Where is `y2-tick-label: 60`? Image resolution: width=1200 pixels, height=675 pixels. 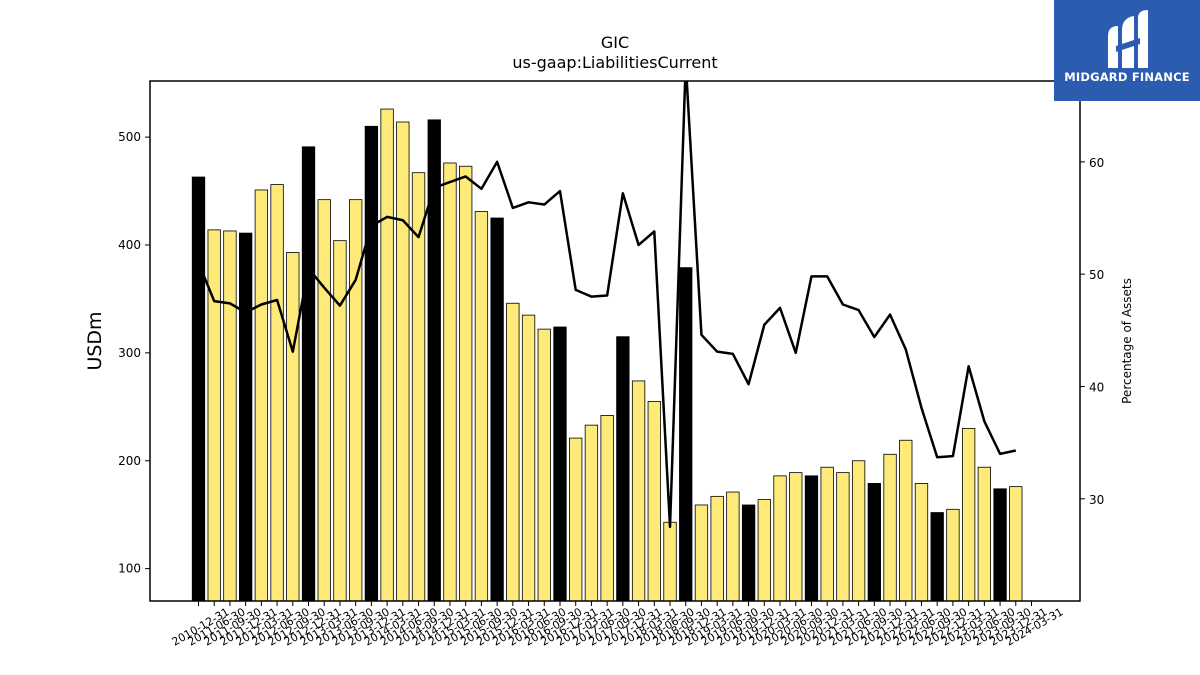 y2-tick-label: 60 is located at coordinates (1096, 163).